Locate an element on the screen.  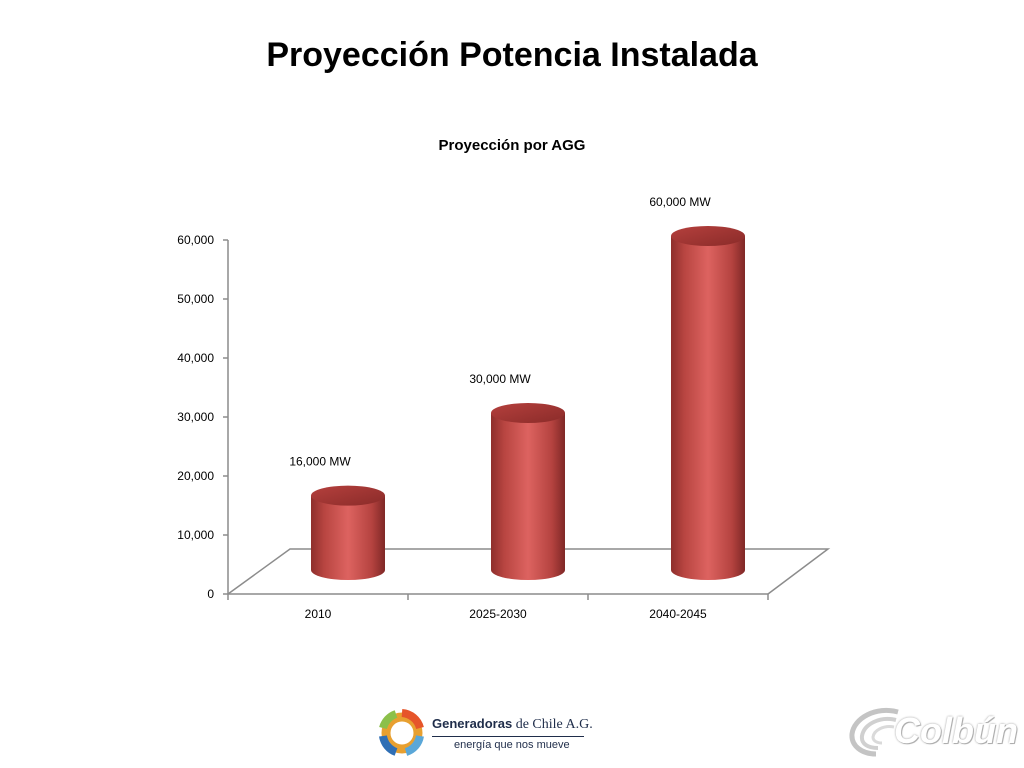
y-tick-label: 50,000 is located at coordinates (195, 299).